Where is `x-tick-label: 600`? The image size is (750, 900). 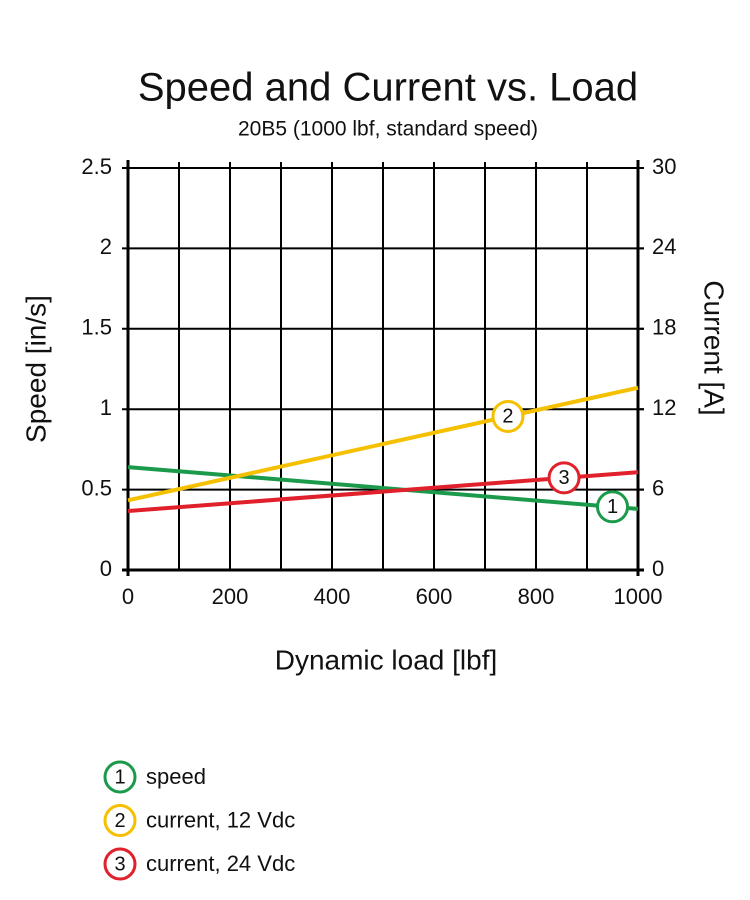 x-tick-label: 600 is located at coordinates (434, 596).